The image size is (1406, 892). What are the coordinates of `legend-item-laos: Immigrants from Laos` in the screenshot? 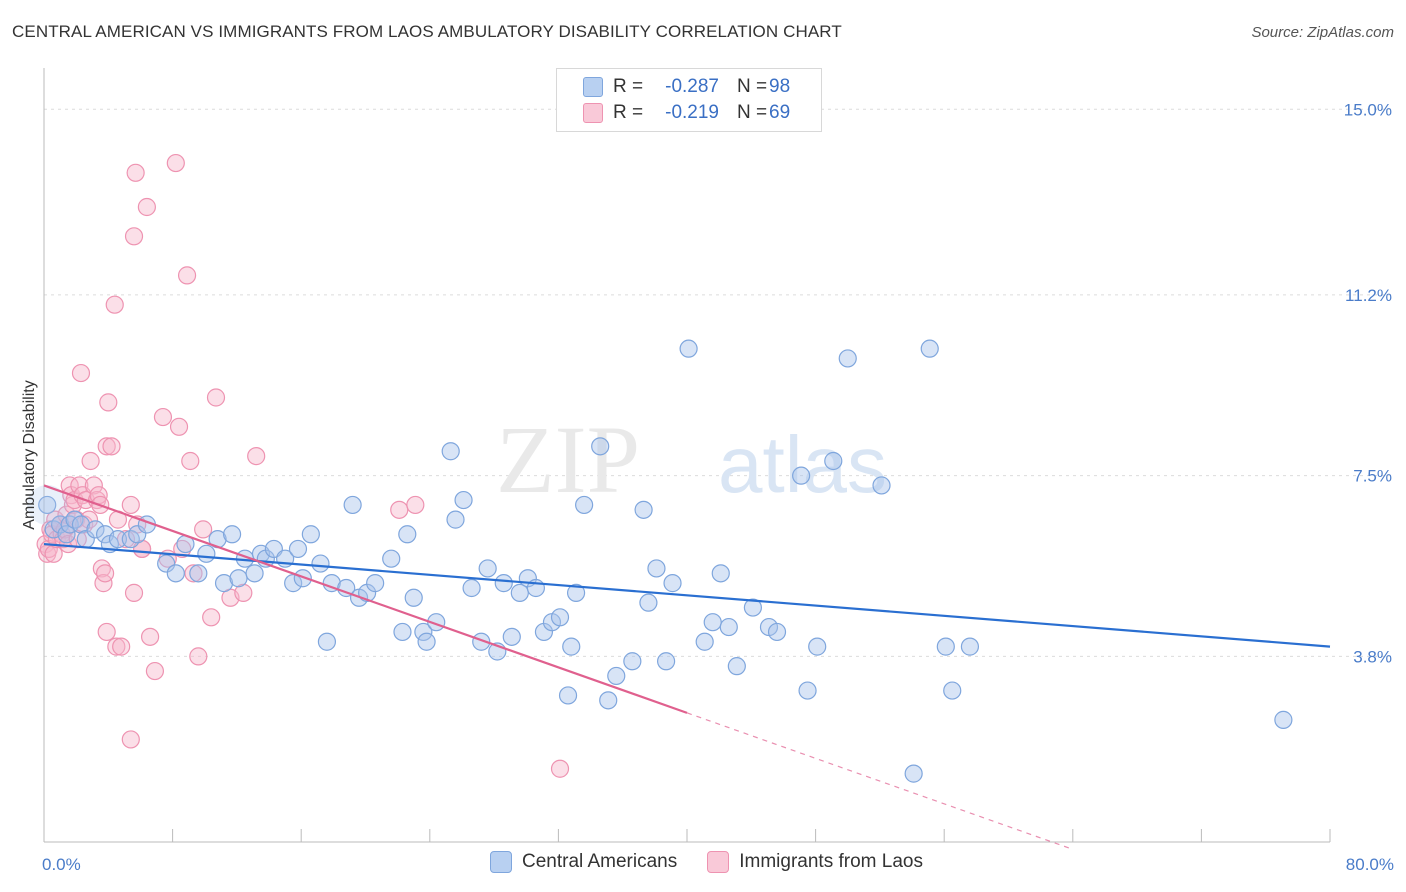 It's located at (815, 862).